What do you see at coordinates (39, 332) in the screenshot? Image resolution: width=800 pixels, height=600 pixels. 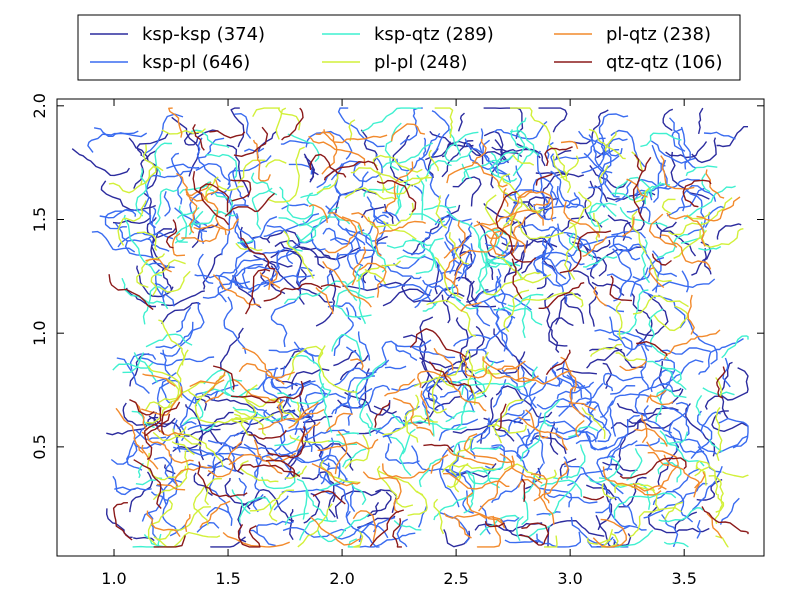 I see `y-tick-label: 1.0` at bounding box center [39, 332].